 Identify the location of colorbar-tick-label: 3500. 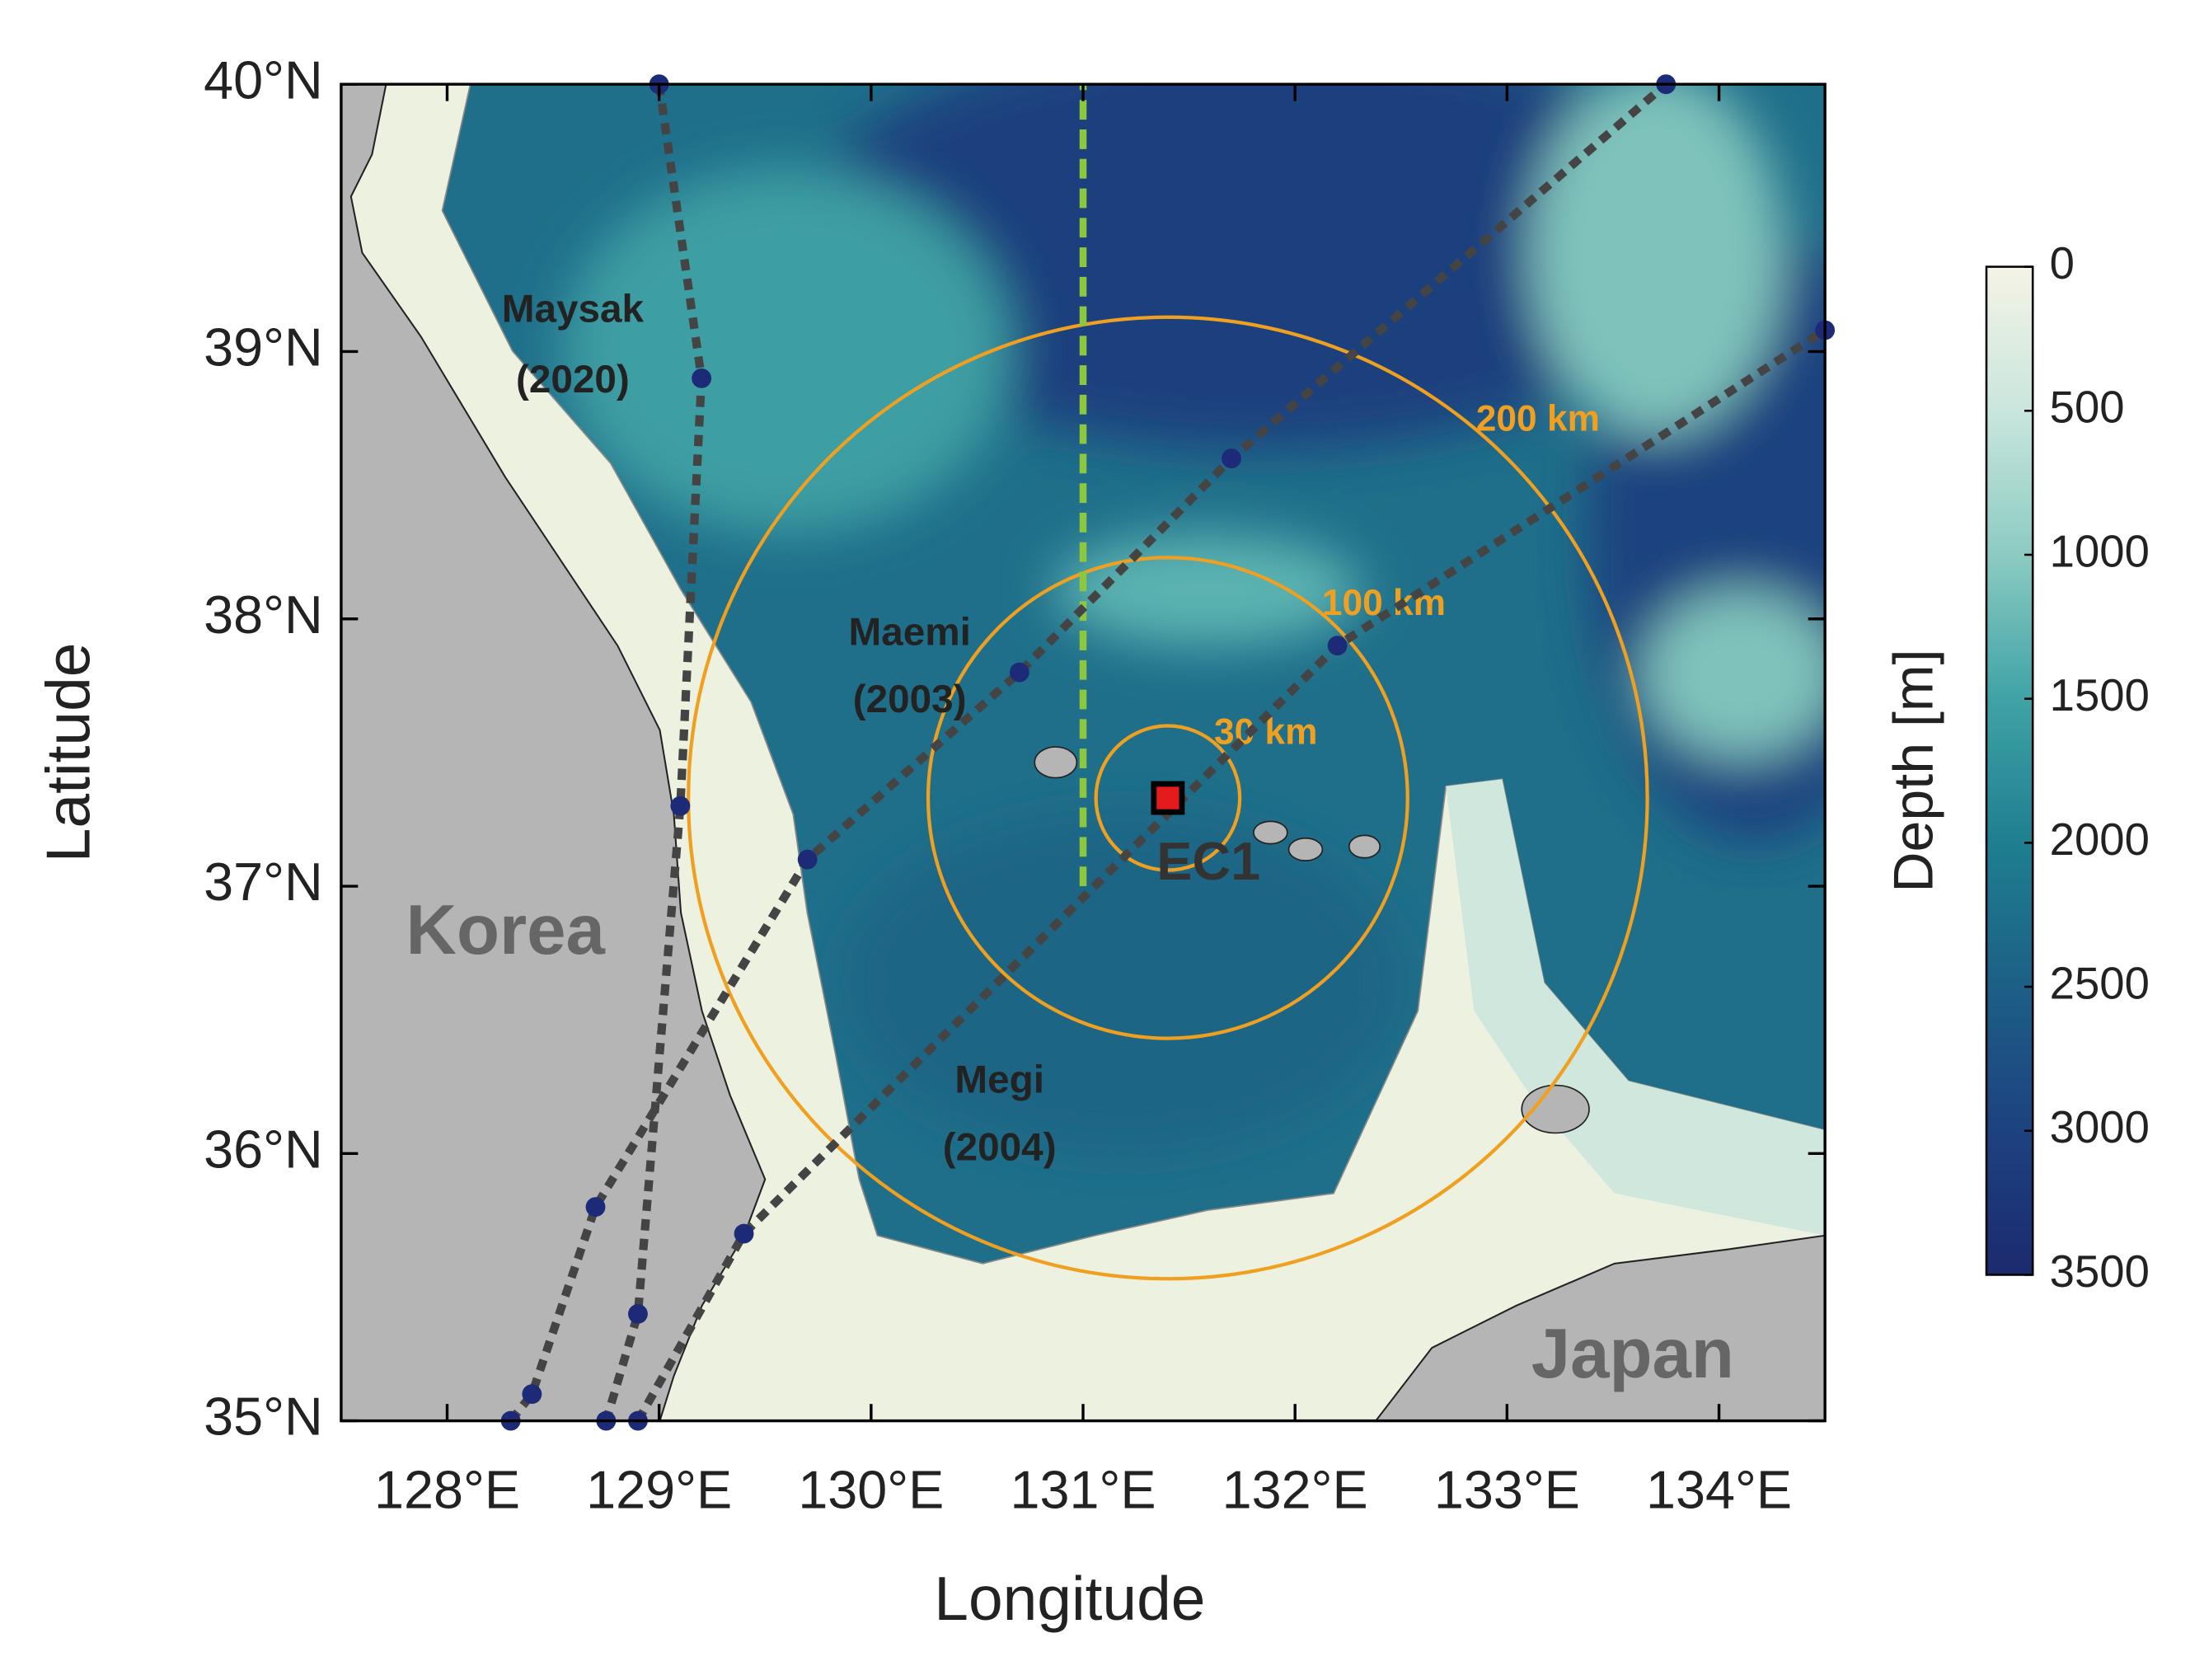
(2100, 1271).